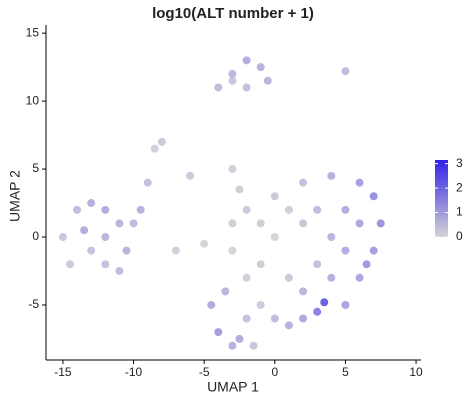 The image size is (474, 411). Describe the element at coordinates (15, 196) in the screenshot. I see `y-axis-label: UMAP 2` at that location.